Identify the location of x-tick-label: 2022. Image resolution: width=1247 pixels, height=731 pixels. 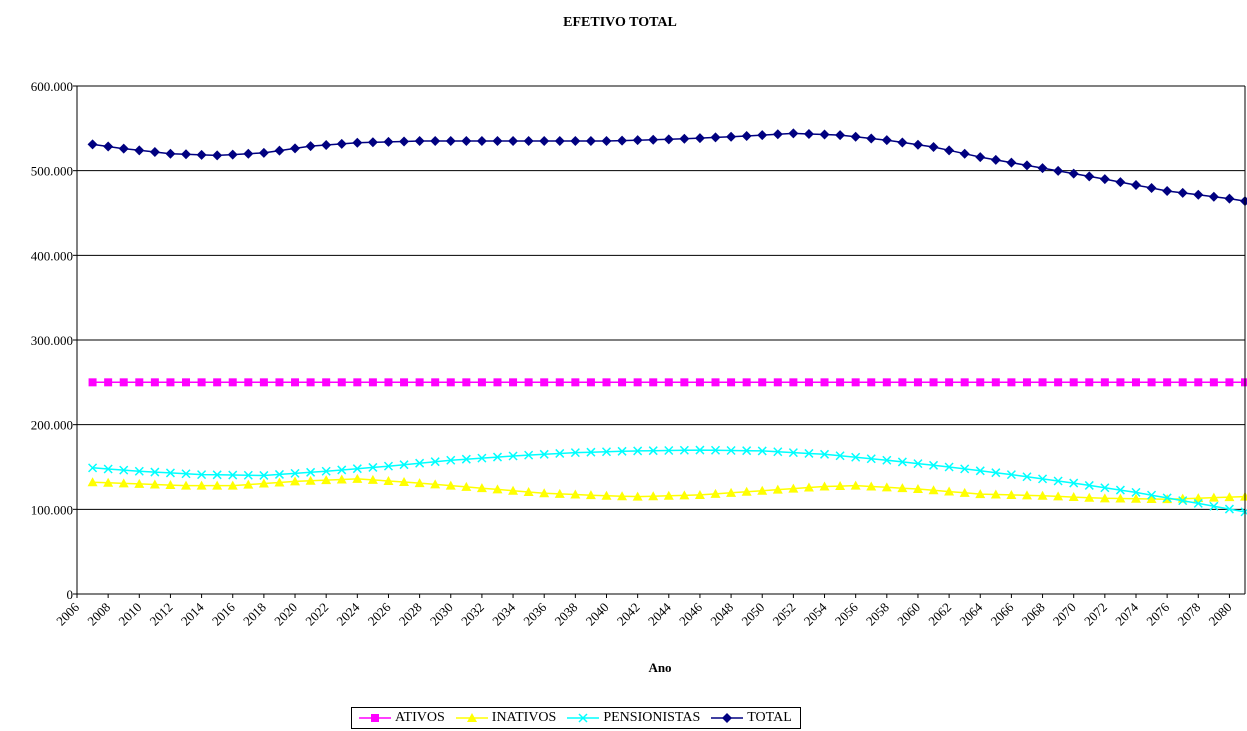
(316, 614).